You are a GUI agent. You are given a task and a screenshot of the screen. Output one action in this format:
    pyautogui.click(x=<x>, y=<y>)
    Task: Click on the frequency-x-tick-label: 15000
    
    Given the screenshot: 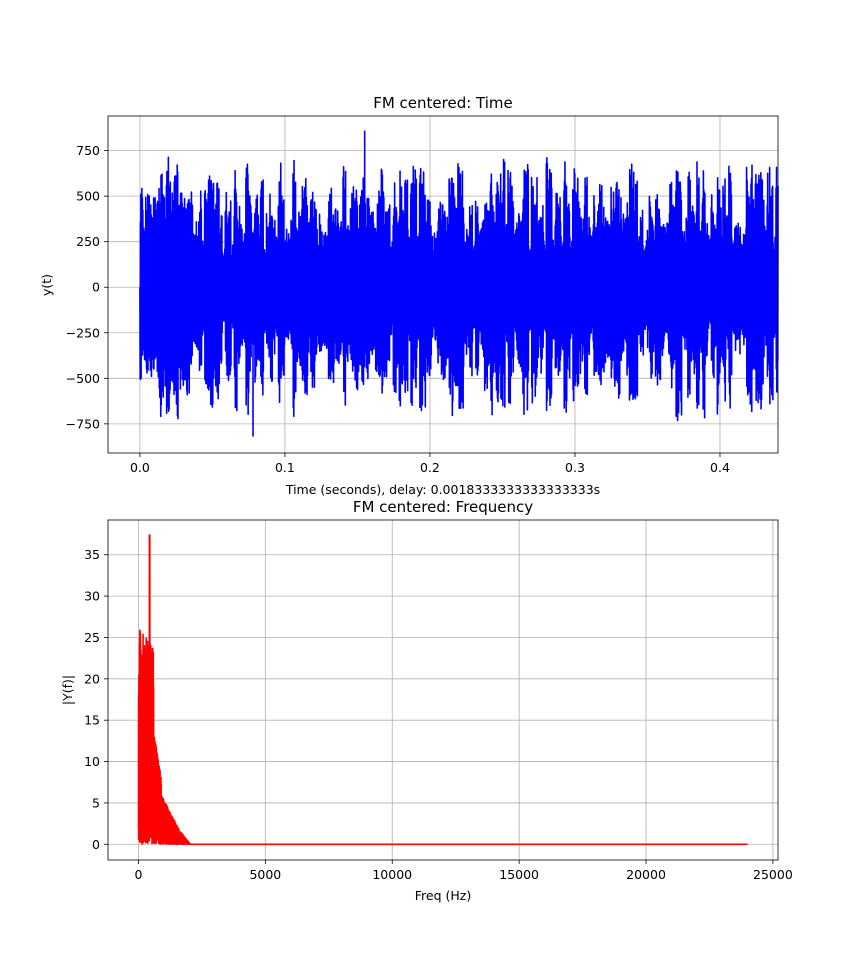 What is the action you would take?
    pyautogui.click(x=519, y=874)
    